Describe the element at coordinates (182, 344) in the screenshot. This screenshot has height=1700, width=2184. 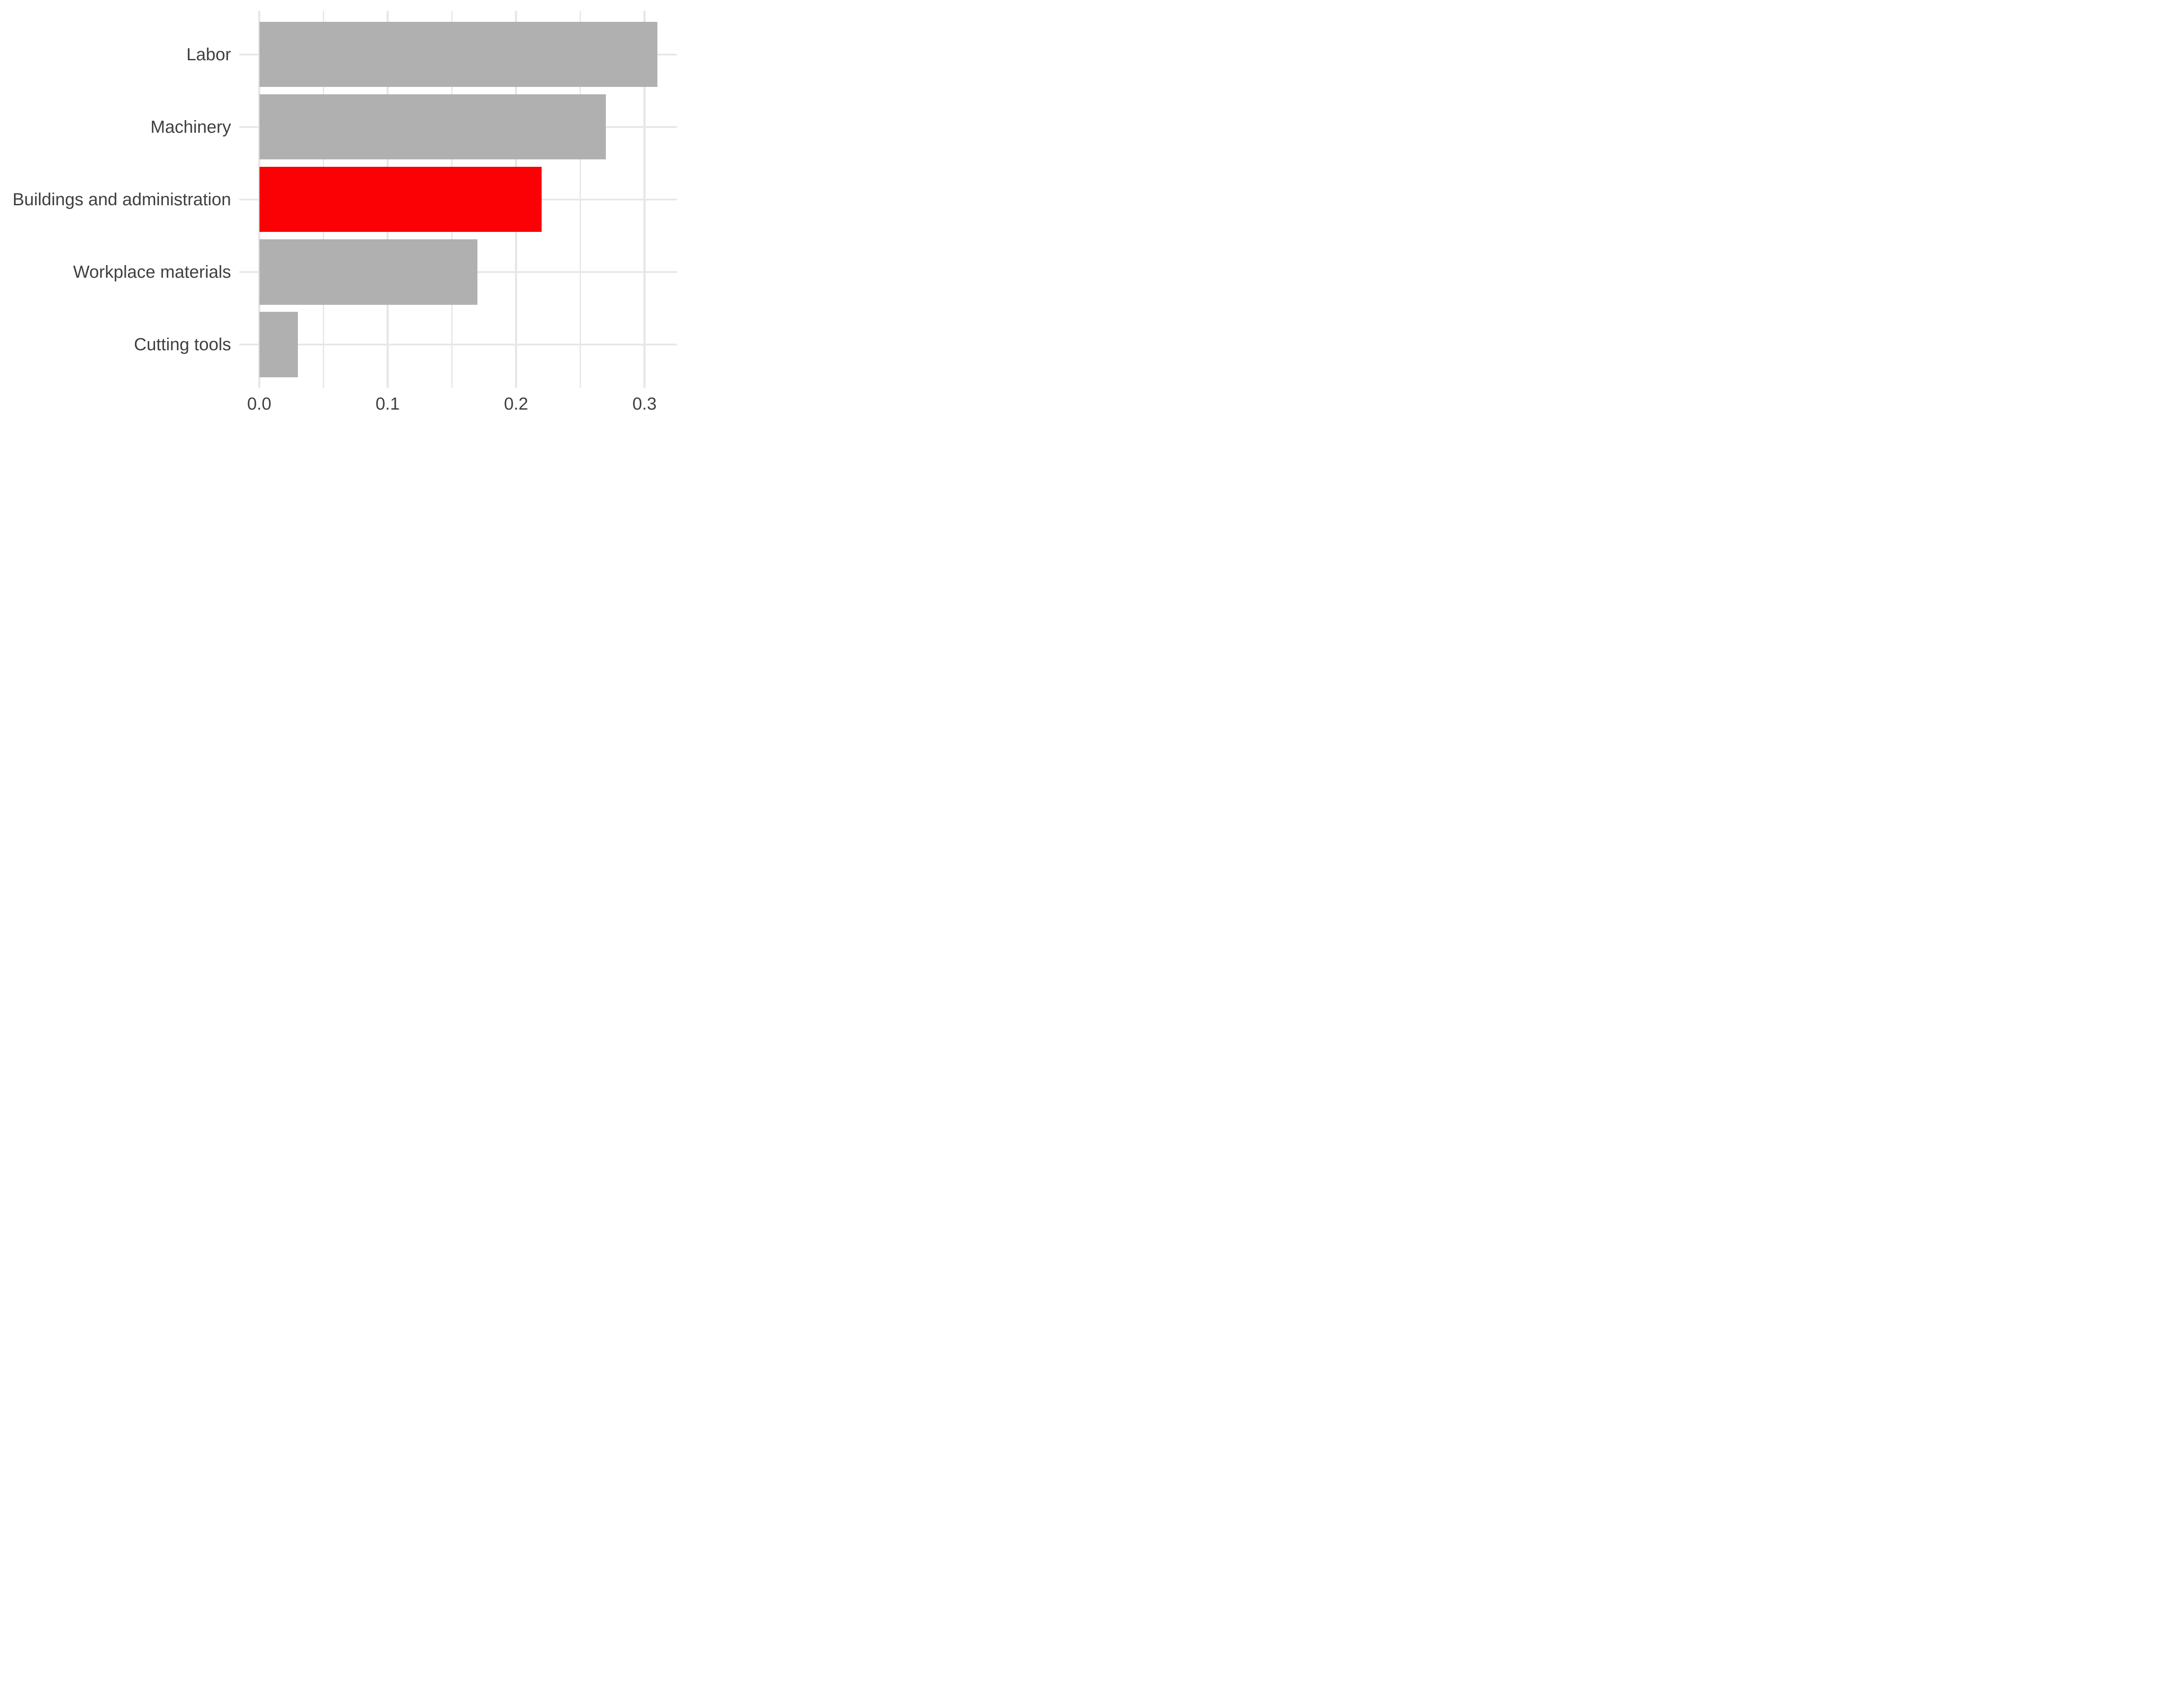
I see `y-tick-label-cutting-tools: Cutting tools` at that location.